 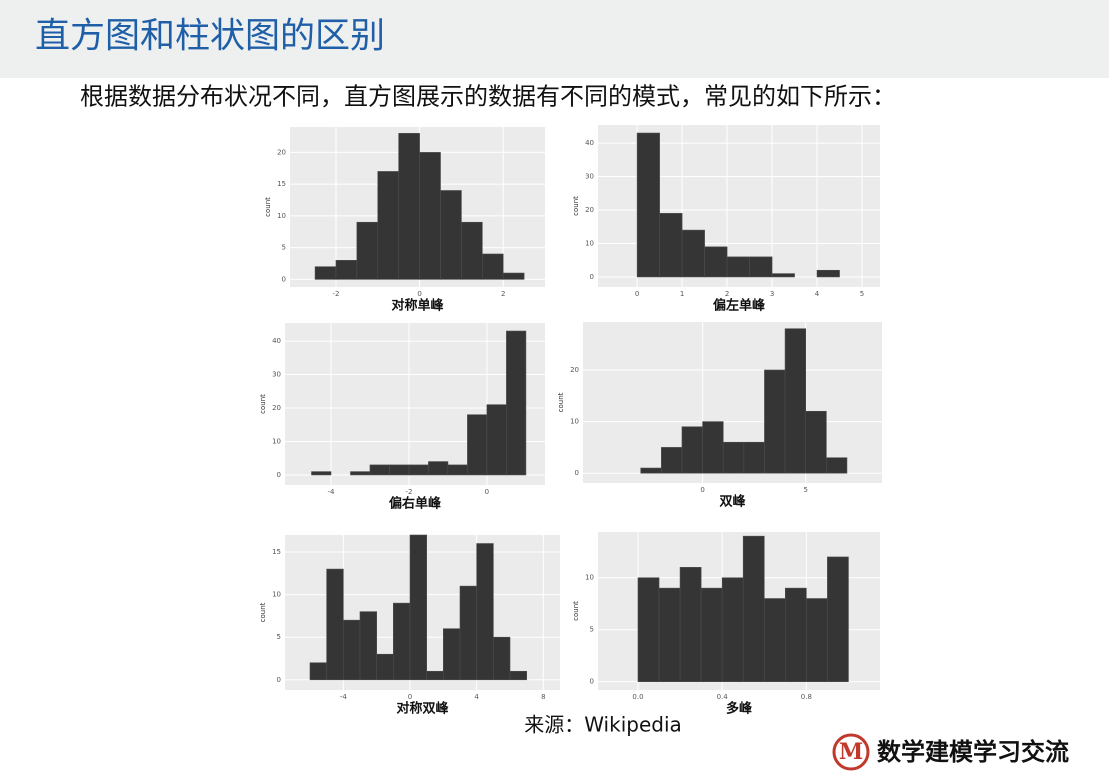 What do you see at coordinates (554, 39) in the screenshot?
I see `header-band` at bounding box center [554, 39].